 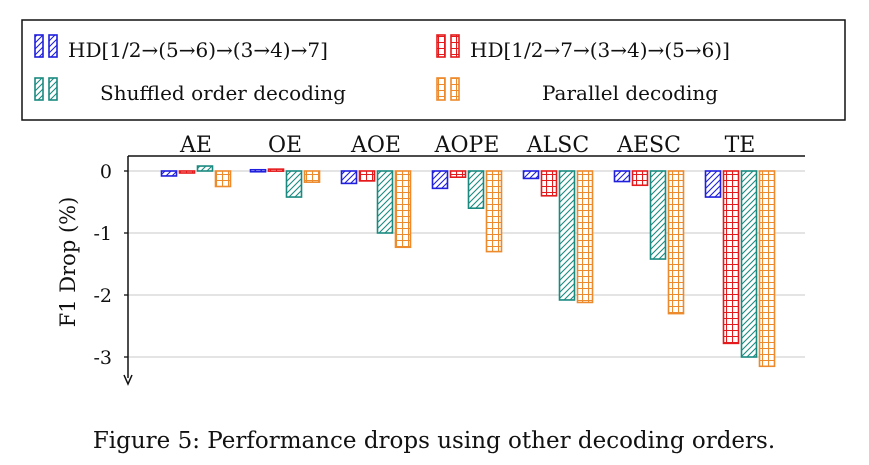 I want to click on legend-label: Shuffled order decoding, so click(x=223, y=93).